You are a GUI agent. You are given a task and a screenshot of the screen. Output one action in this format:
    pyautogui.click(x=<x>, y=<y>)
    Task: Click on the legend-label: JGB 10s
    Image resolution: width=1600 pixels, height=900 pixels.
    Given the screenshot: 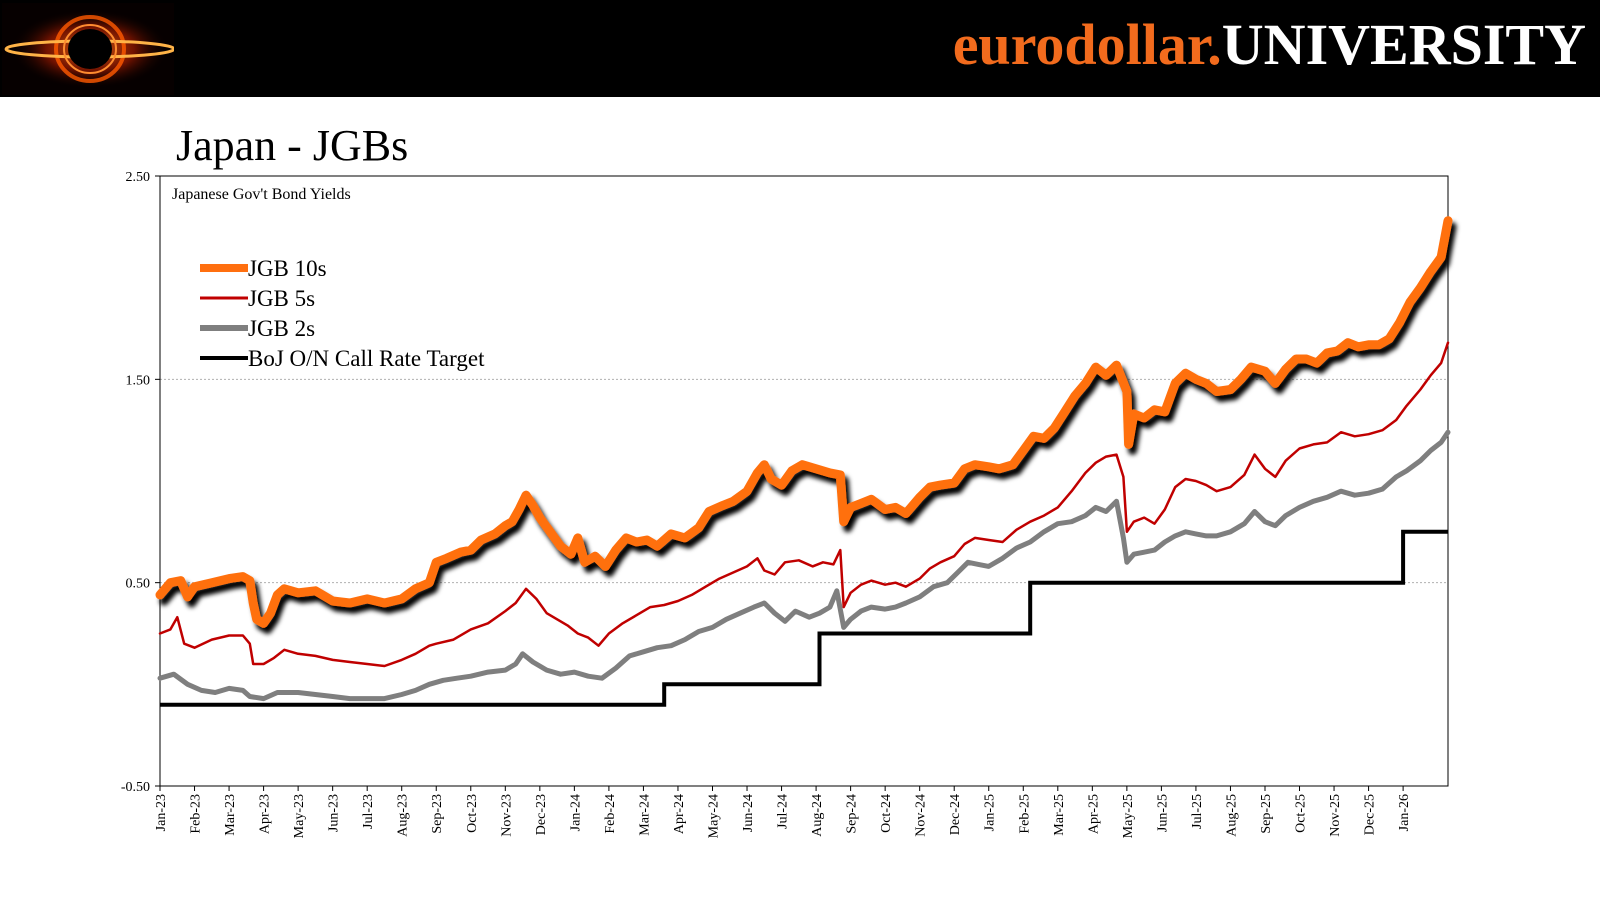 What is the action you would take?
    pyautogui.click(x=287, y=268)
    